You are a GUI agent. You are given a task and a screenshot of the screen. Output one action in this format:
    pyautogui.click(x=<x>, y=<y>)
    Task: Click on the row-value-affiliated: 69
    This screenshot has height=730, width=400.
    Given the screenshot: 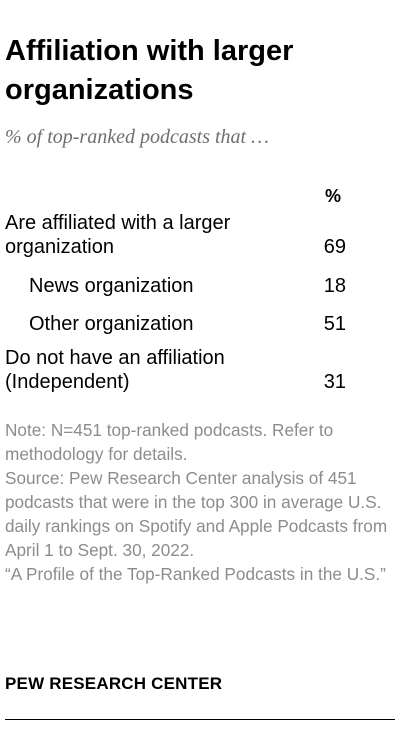 What is the action you would take?
    pyautogui.click(x=334, y=247)
    